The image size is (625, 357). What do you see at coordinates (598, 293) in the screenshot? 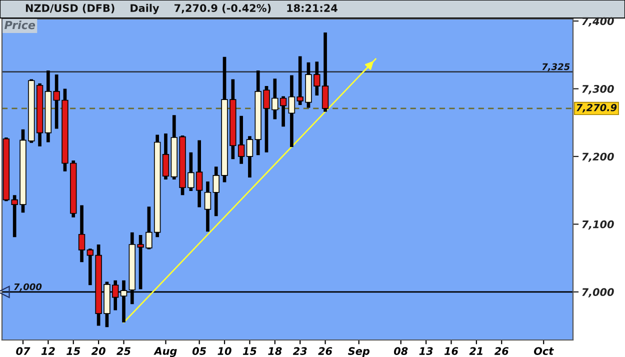
I see `y-tick-label: 7,000` at bounding box center [598, 293].